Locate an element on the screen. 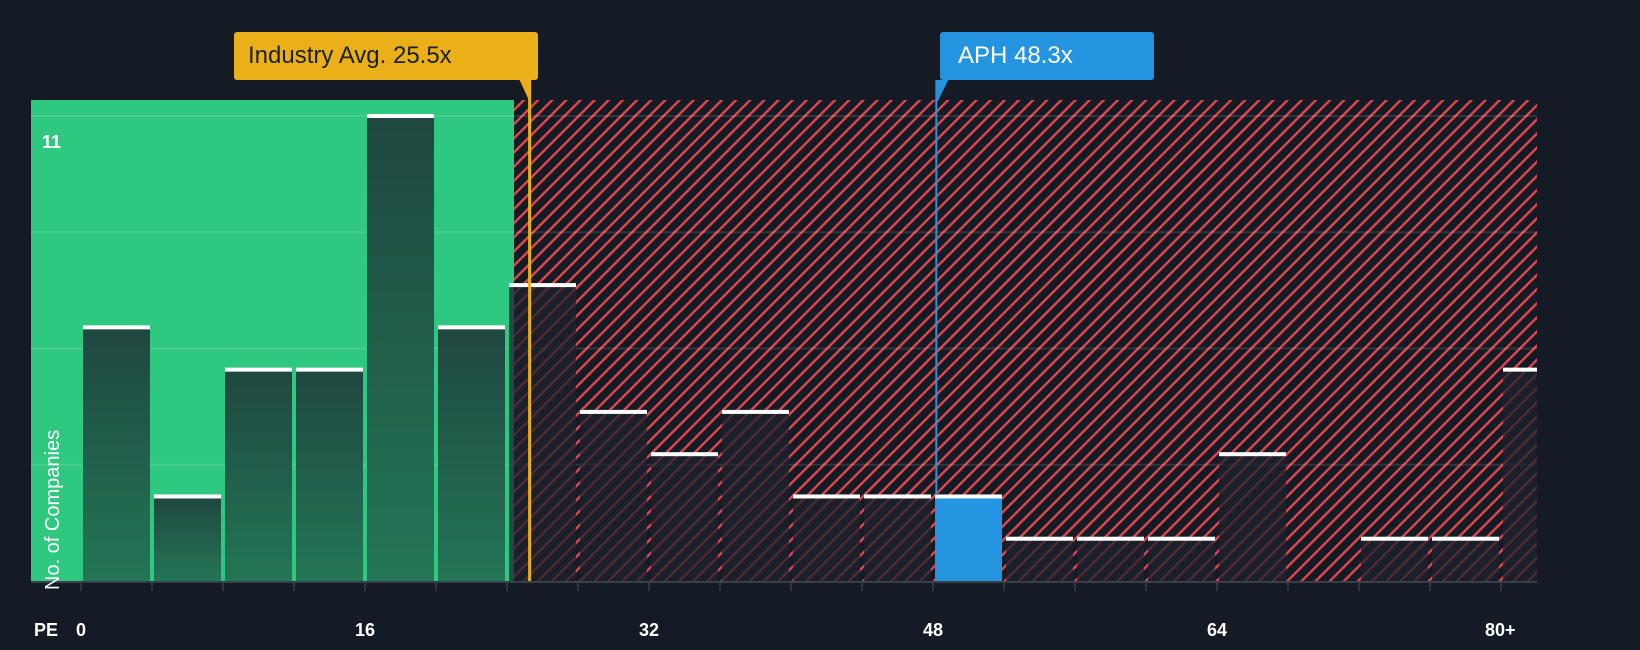 The height and width of the screenshot is (650, 1640). highlighted-bar is located at coordinates (968, 538).